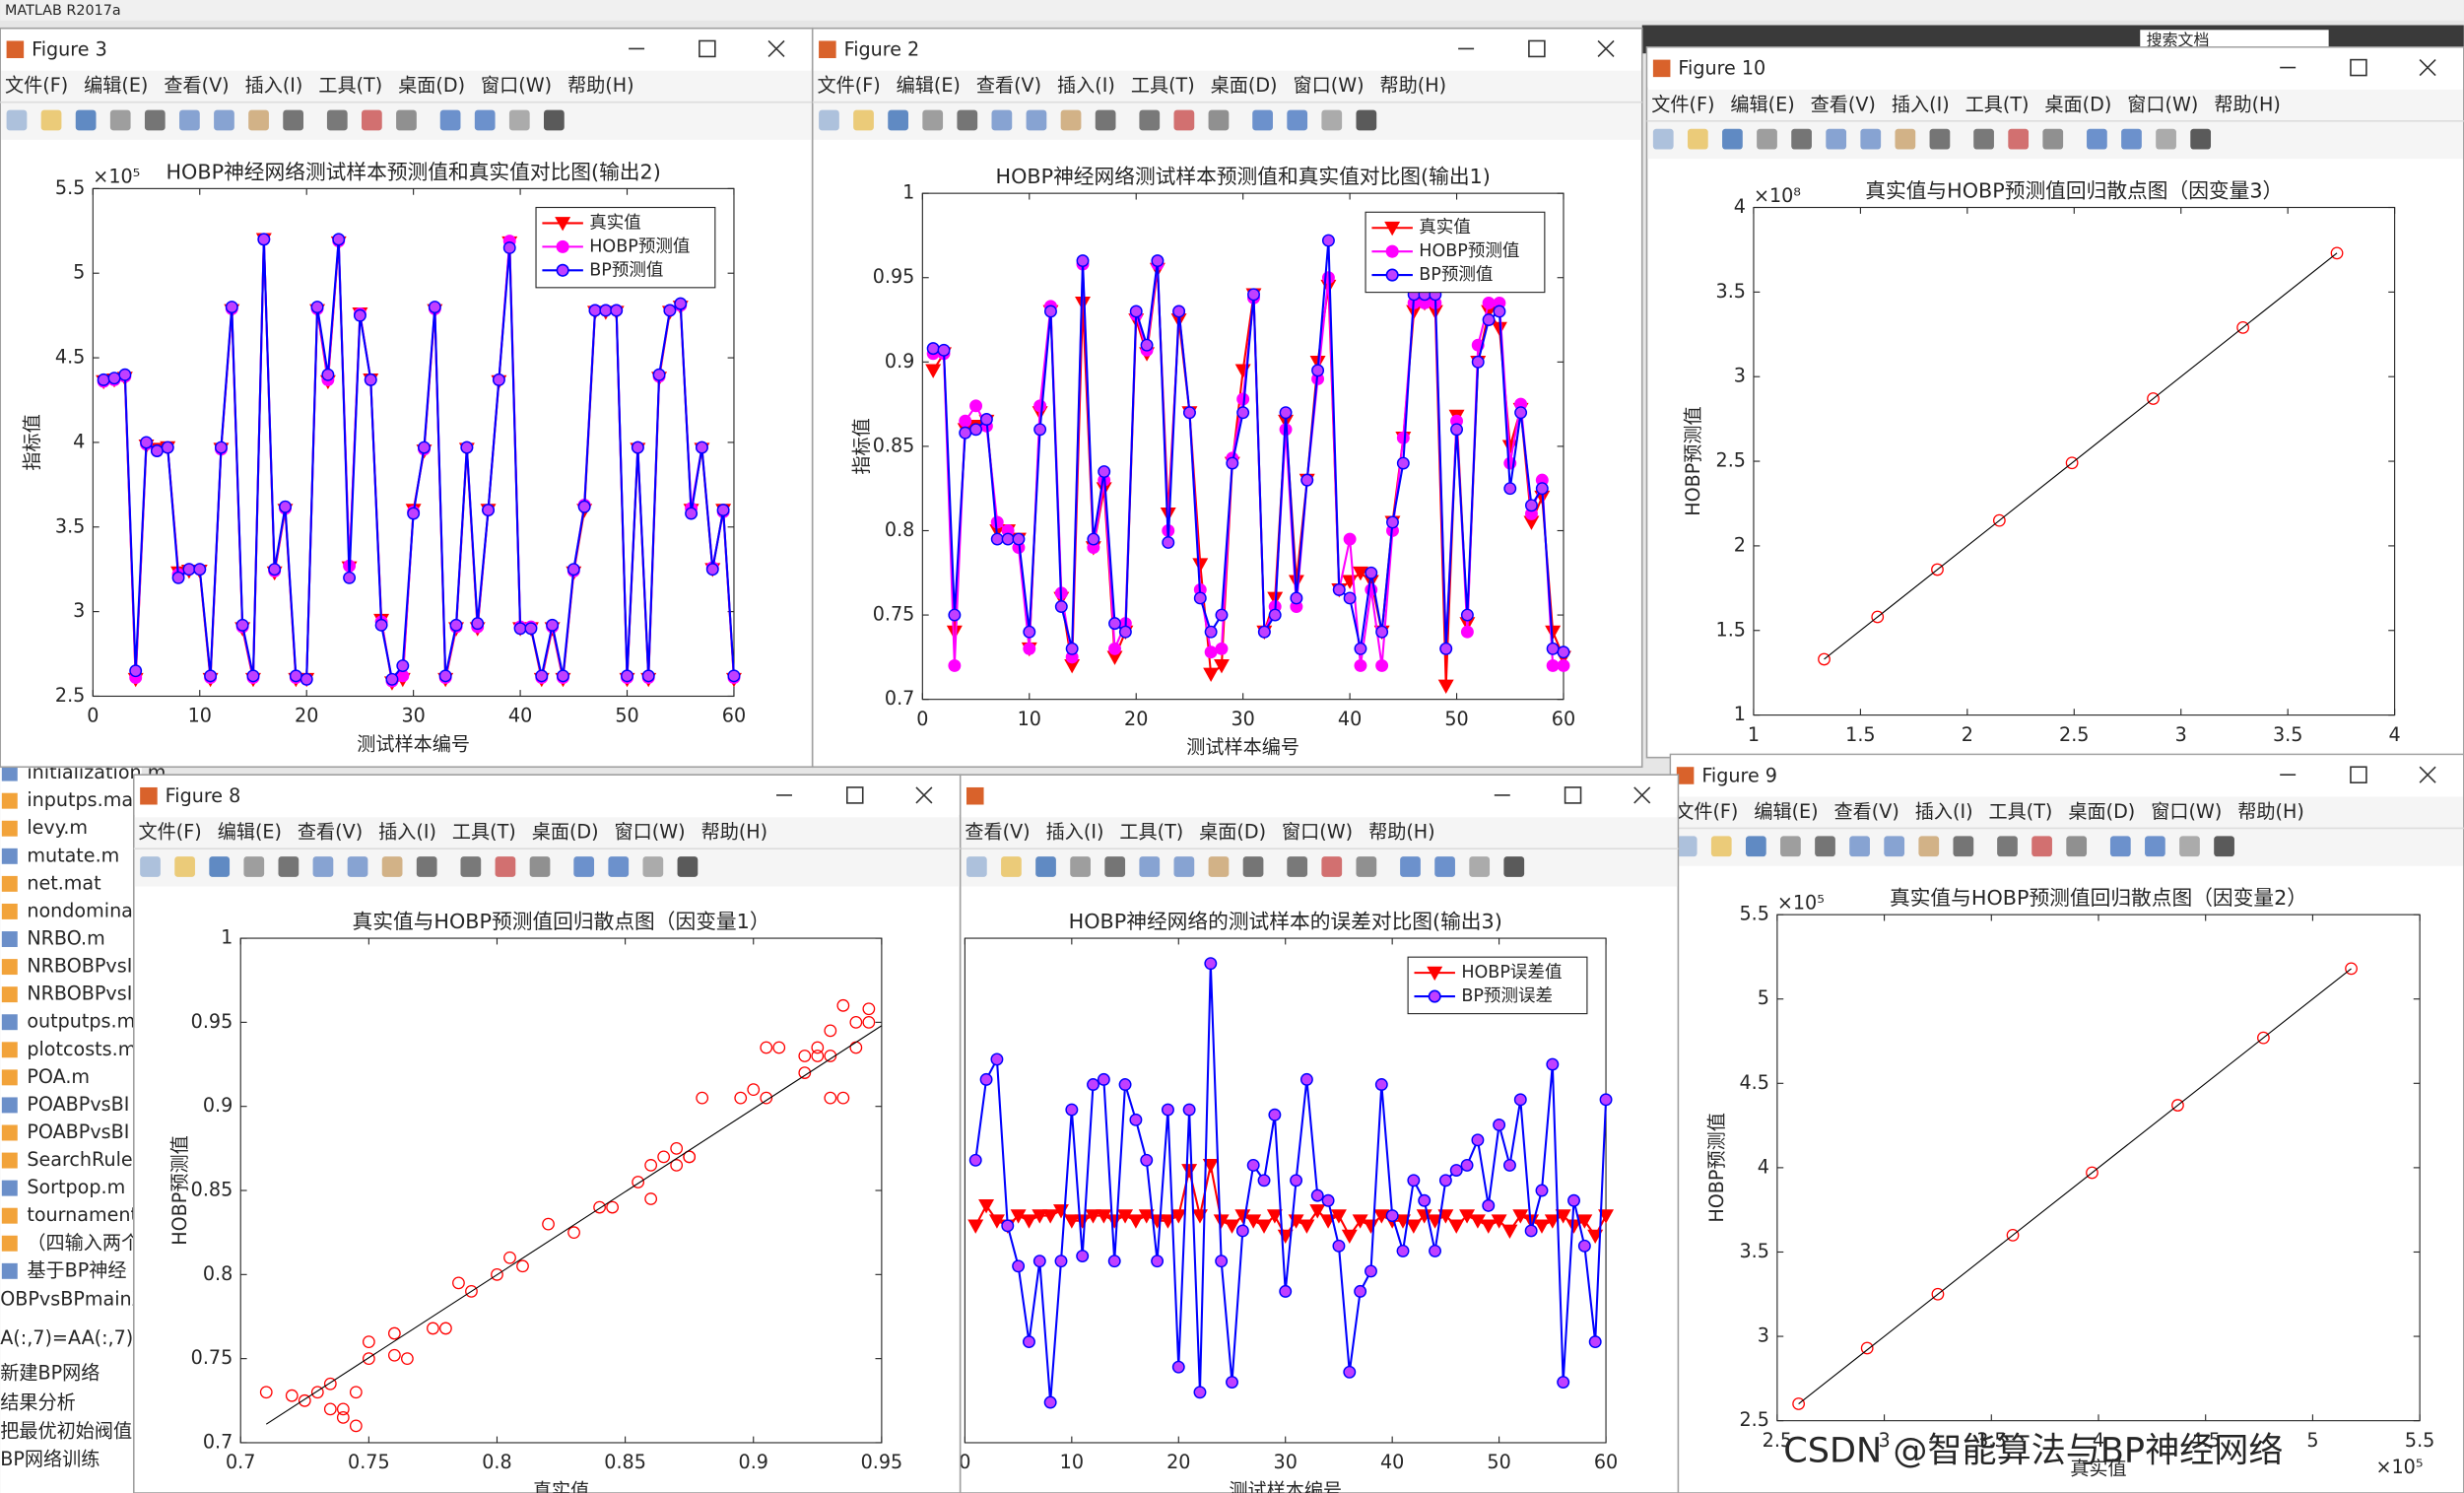  Describe the element at coordinates (83, 1242) in the screenshot. I see `file-name: （四输入两个` at that location.